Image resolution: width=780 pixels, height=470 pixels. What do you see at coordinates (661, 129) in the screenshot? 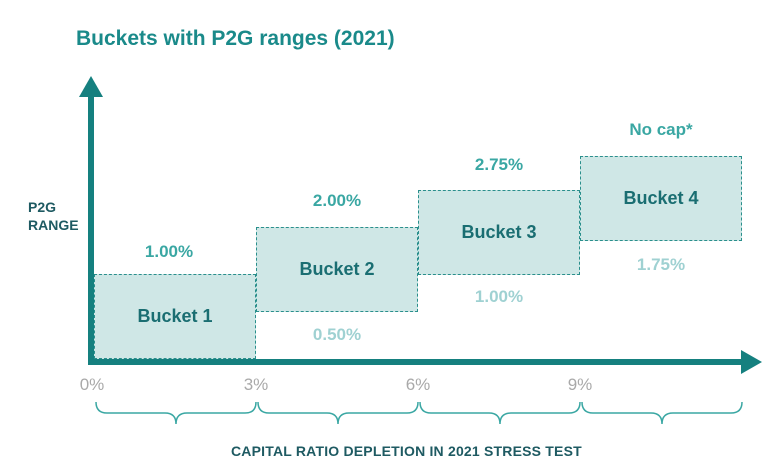
I see `bucket-4-upper-value: No cap*` at bounding box center [661, 129].